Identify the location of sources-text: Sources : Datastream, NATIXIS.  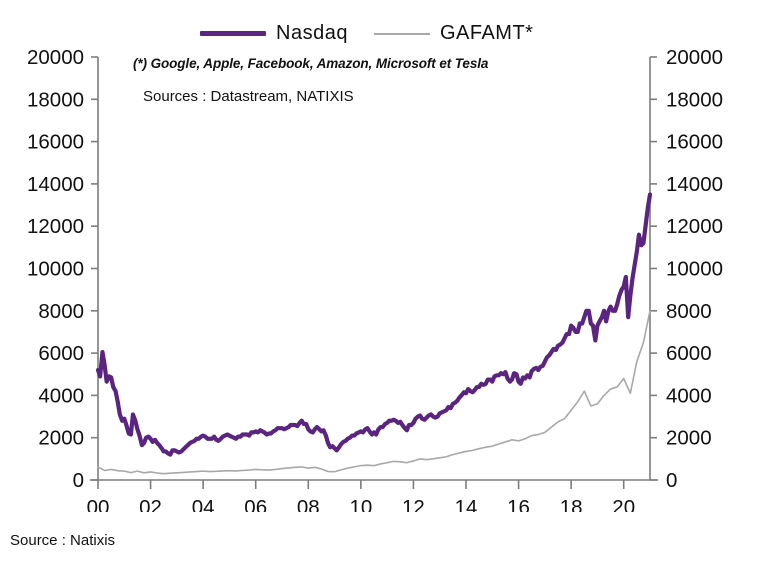
(248, 96).